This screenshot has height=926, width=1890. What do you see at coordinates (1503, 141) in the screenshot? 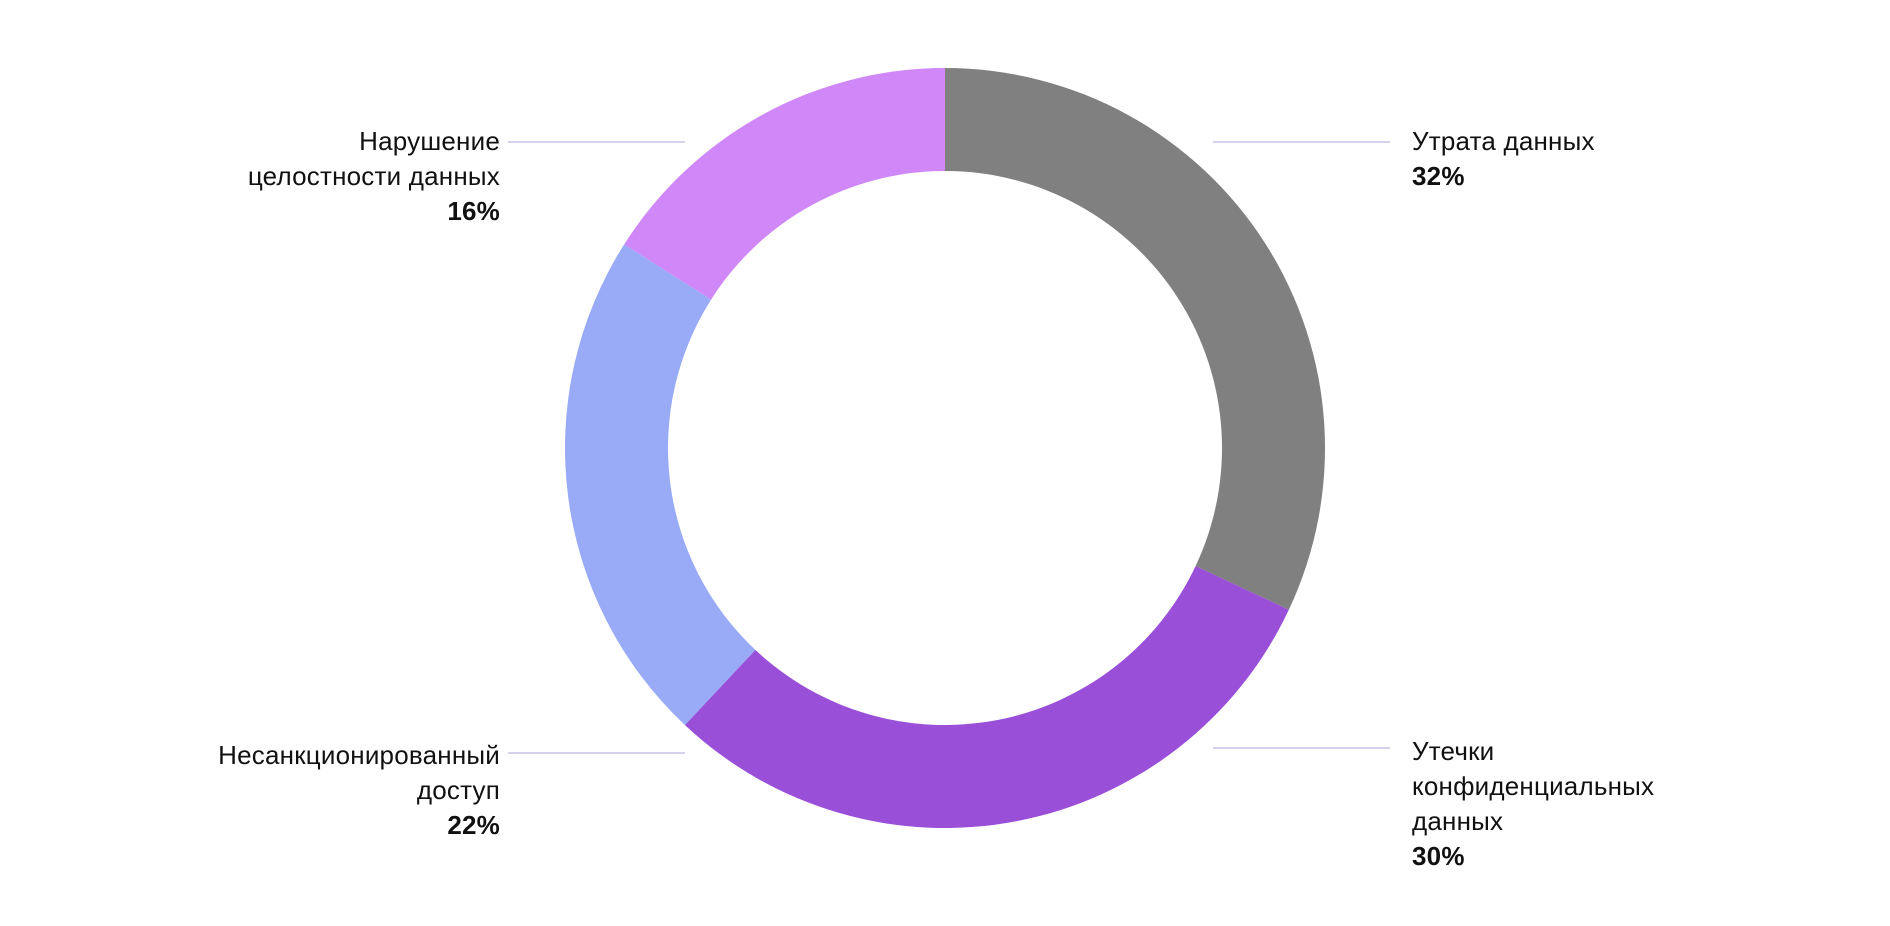
I see `slice-name: Утрата данных` at bounding box center [1503, 141].